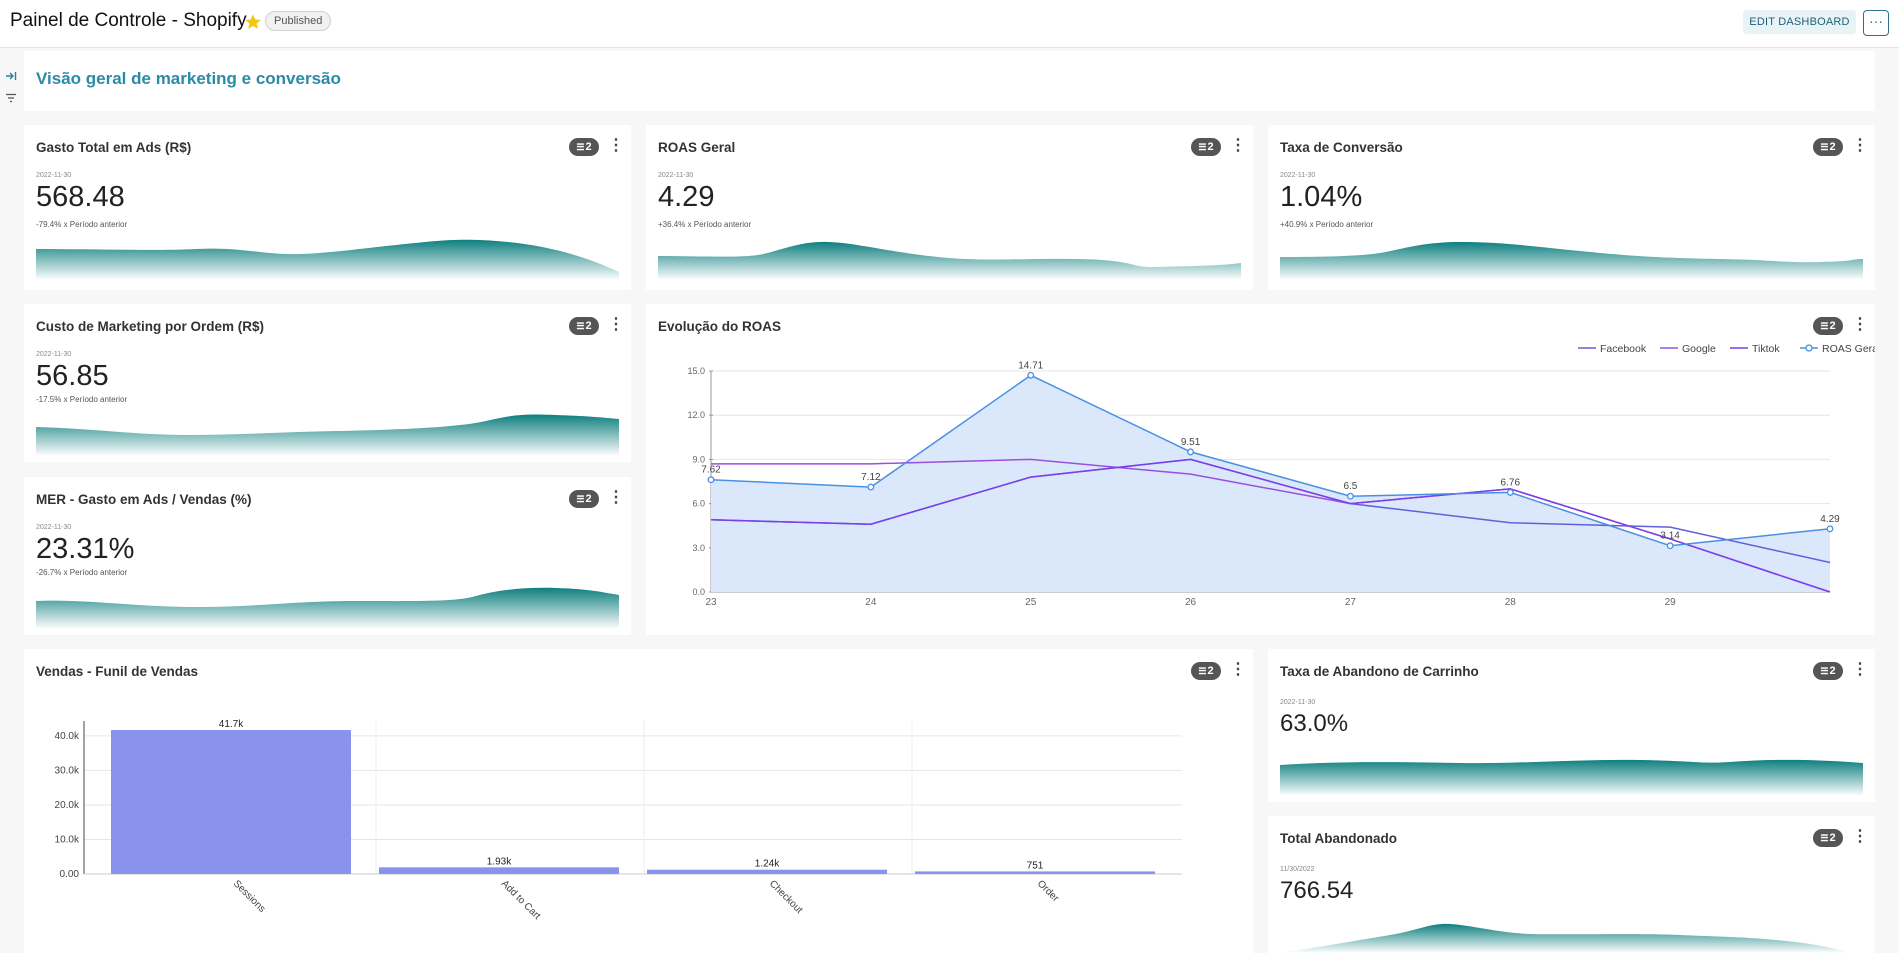 The height and width of the screenshot is (953, 1899). I want to click on data-label: 7.62, so click(711, 470).